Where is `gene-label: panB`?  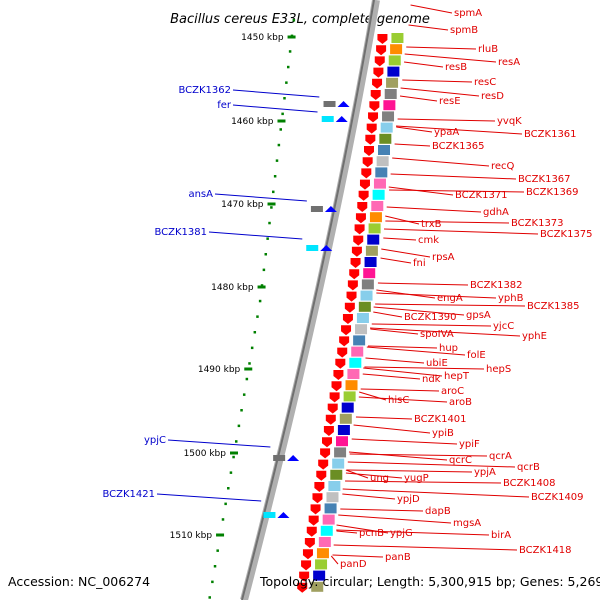 gene-label: panB is located at coordinates (398, 557).